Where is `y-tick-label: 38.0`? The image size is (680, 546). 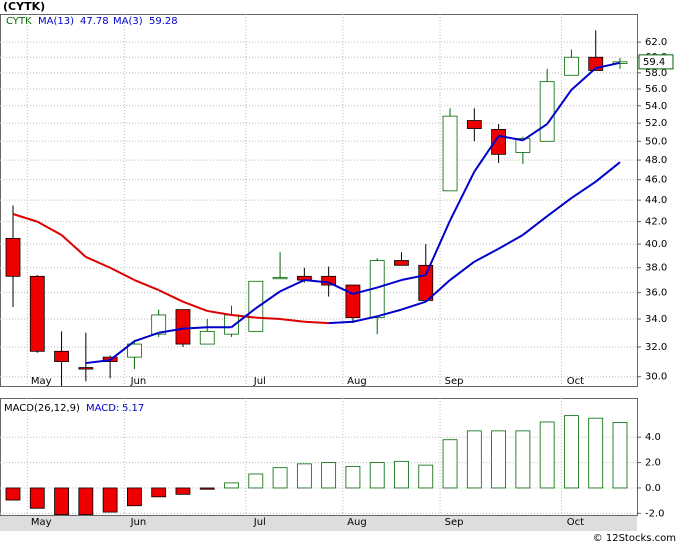
y-tick-label: 38.0 is located at coordinates (656, 268).